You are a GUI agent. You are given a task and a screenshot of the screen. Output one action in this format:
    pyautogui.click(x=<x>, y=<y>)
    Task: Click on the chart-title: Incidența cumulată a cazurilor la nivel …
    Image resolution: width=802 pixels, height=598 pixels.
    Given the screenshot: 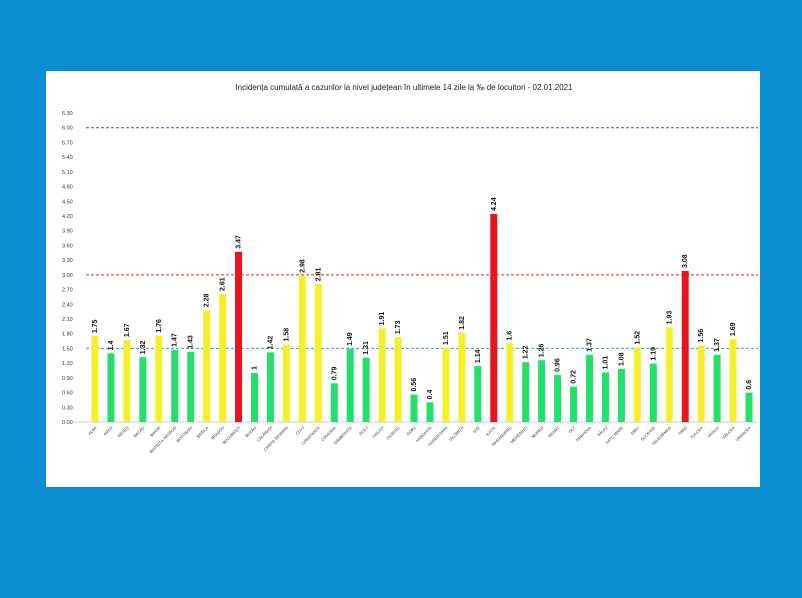 What is the action you would take?
    pyautogui.click(x=404, y=87)
    